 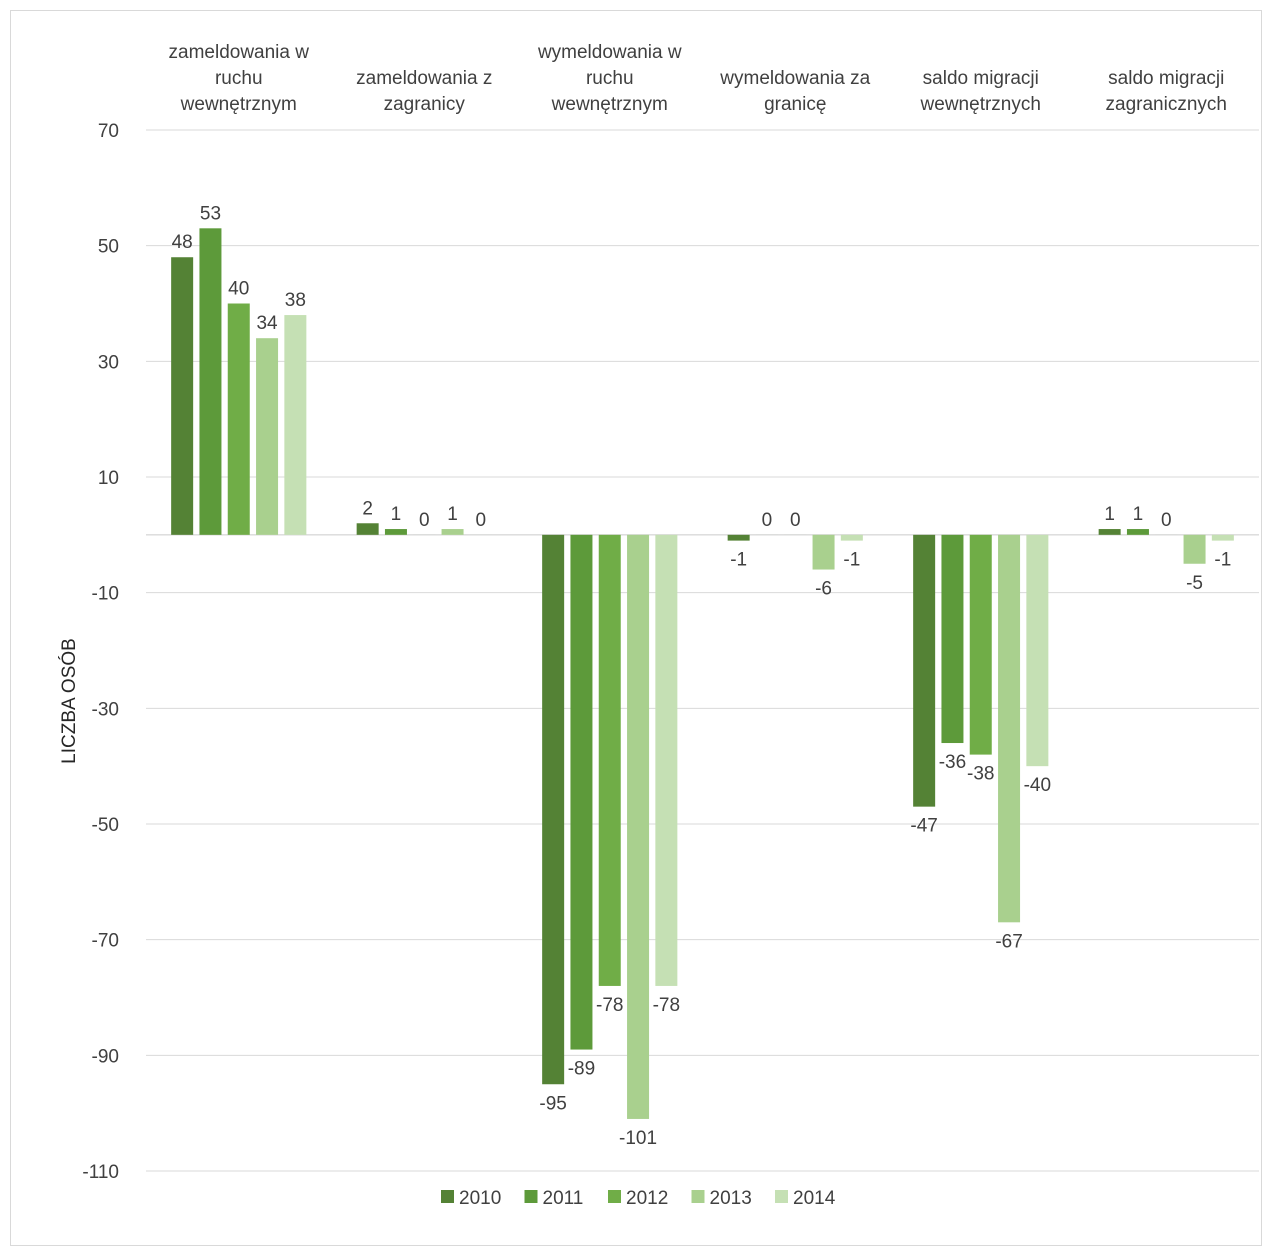 I want to click on category-label: saldo migracji wewnętrznych, so click(x=980, y=91).